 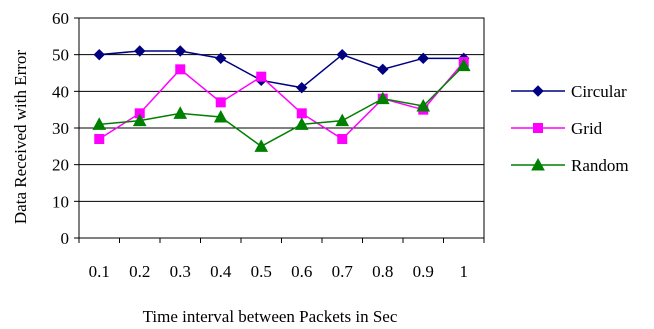 What do you see at coordinates (600, 165) in the screenshot?
I see `legend-label-random: Random` at bounding box center [600, 165].